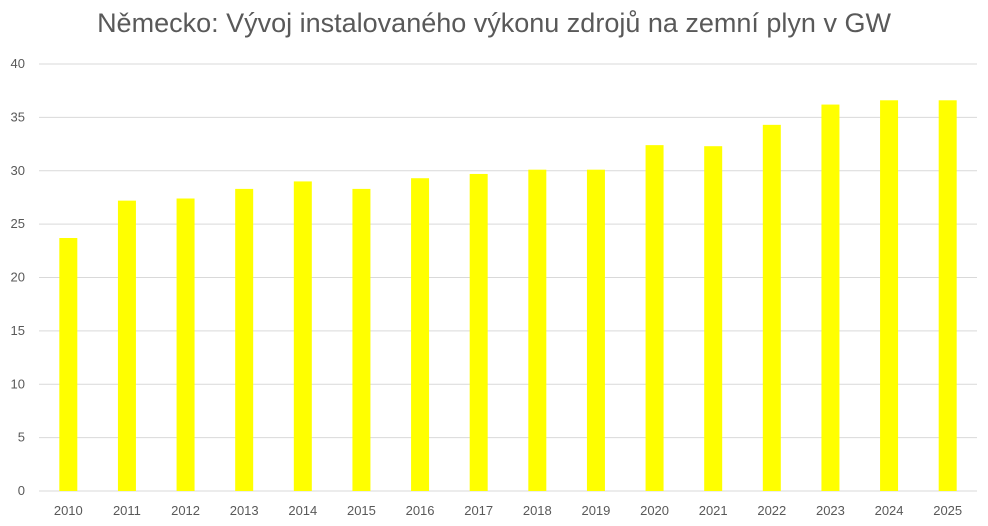 The image size is (988, 526). I want to click on y-tick-label: 35, so click(18, 116).